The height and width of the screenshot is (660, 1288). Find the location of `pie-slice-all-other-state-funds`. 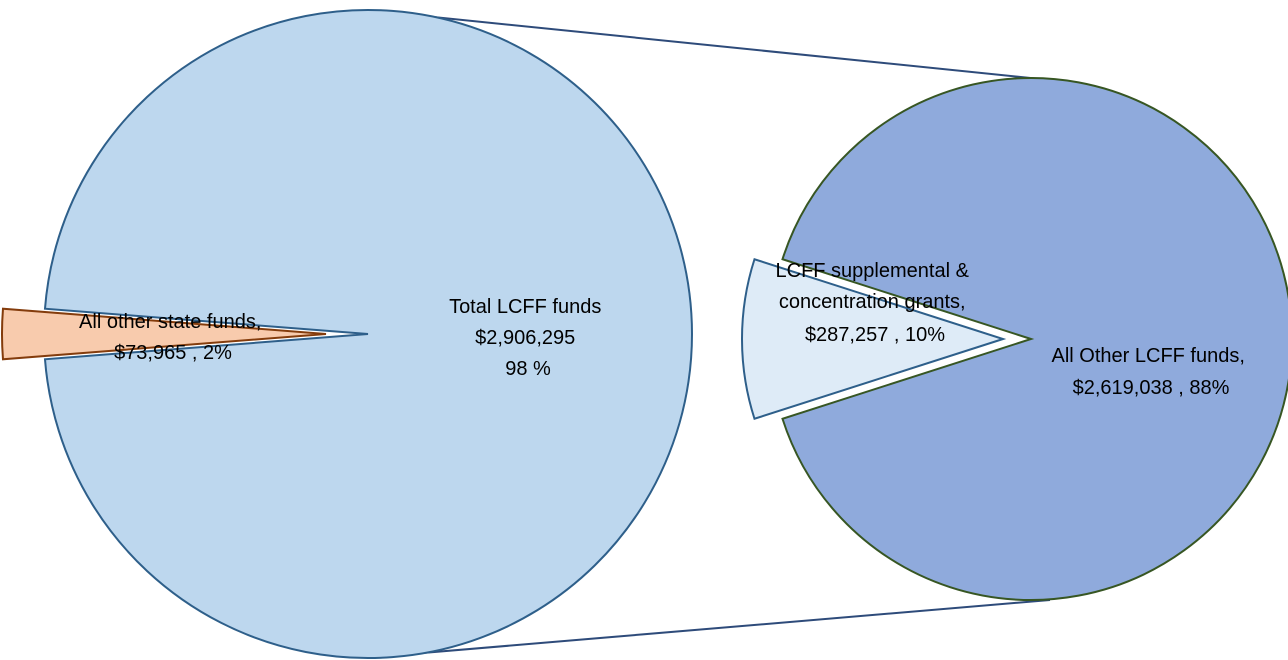

pie-slice-all-other-state-funds is located at coordinates (163, 334).